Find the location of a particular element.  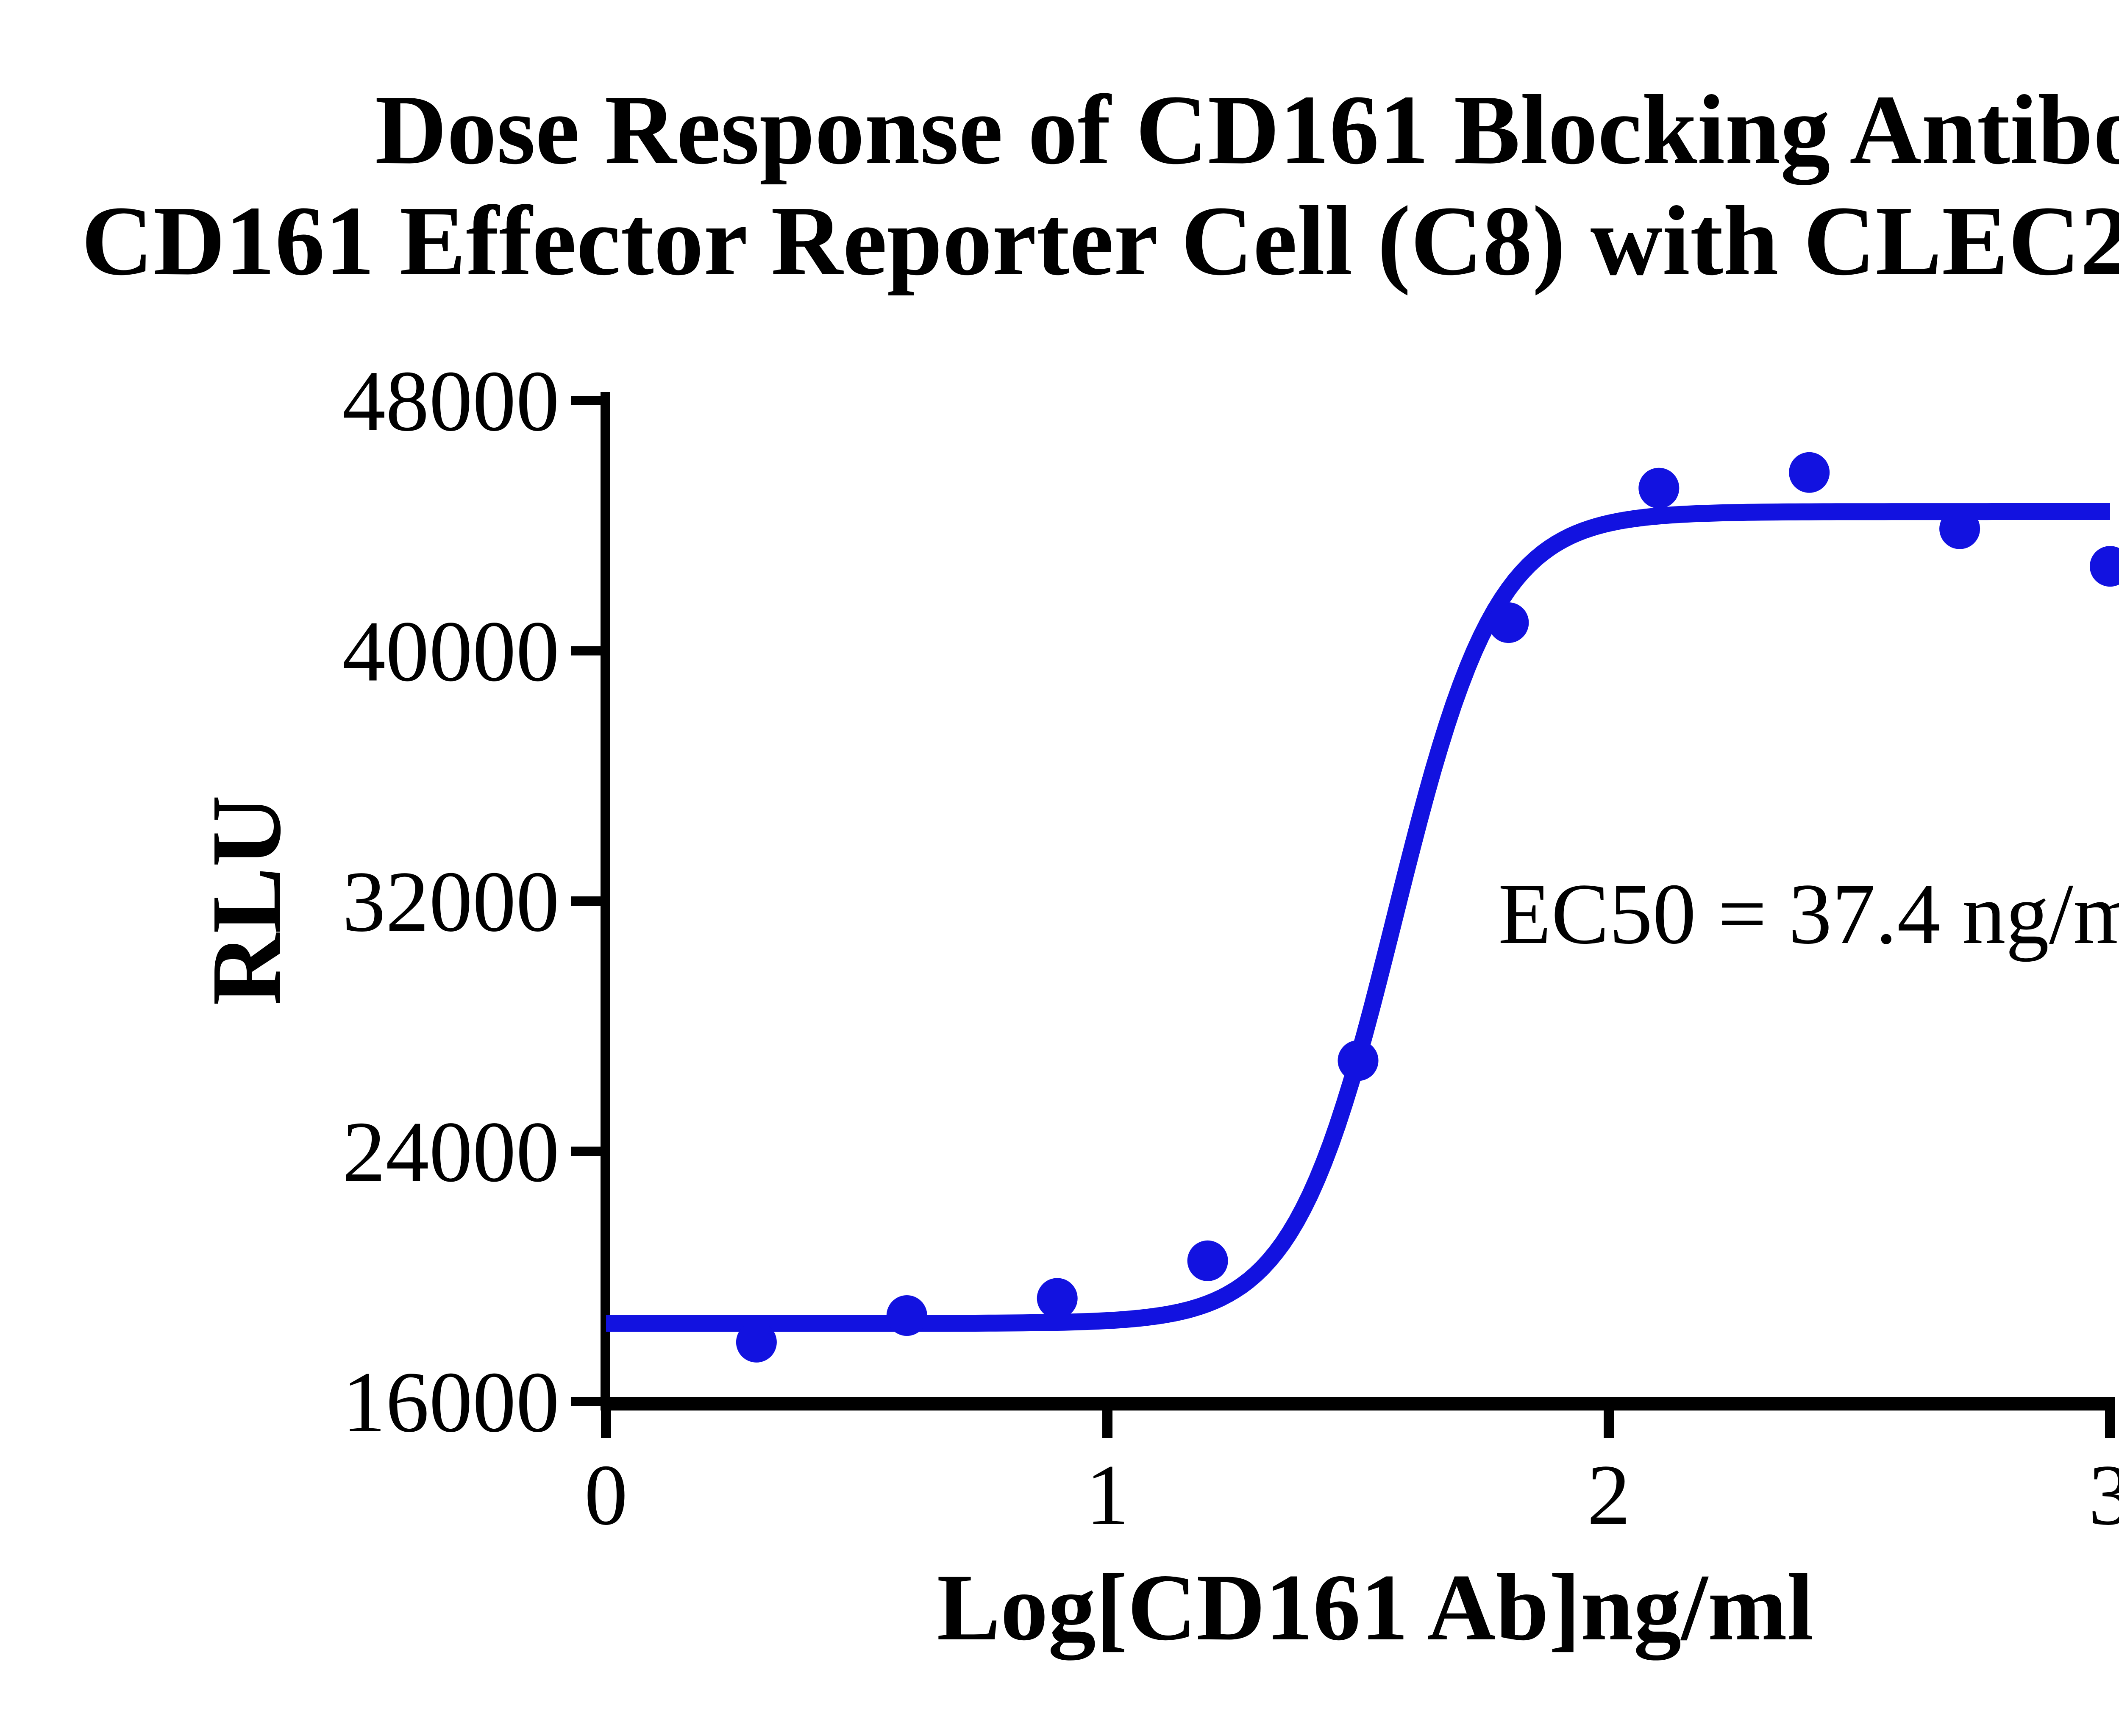

x-tick-label: 3 is located at coordinates (2104, 1495).